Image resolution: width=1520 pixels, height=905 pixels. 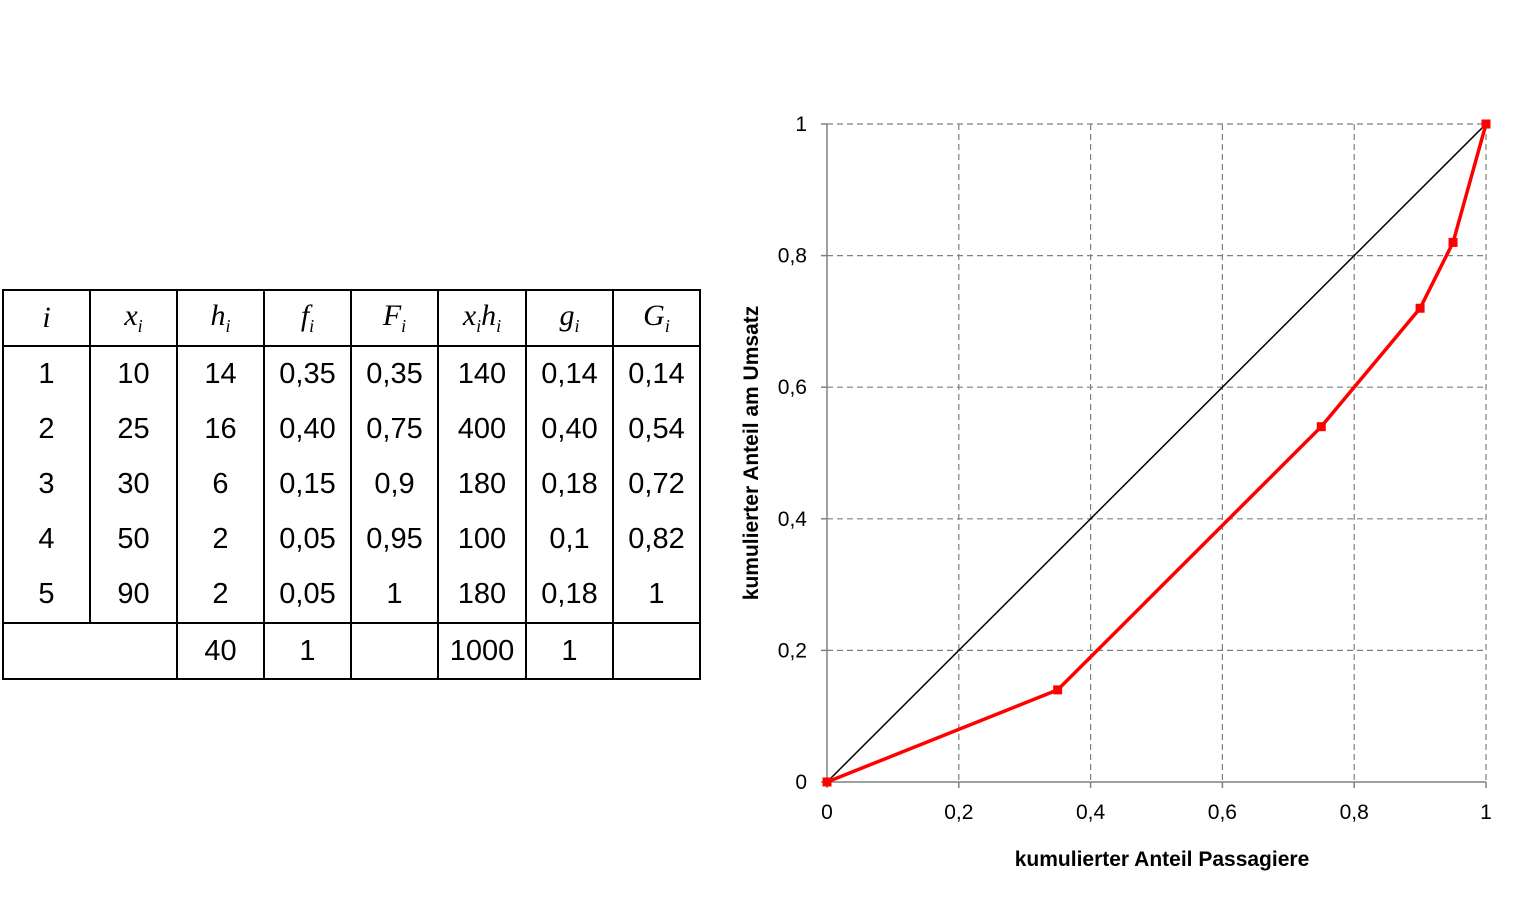 I want to click on table-cell: 90, so click(x=133, y=595).